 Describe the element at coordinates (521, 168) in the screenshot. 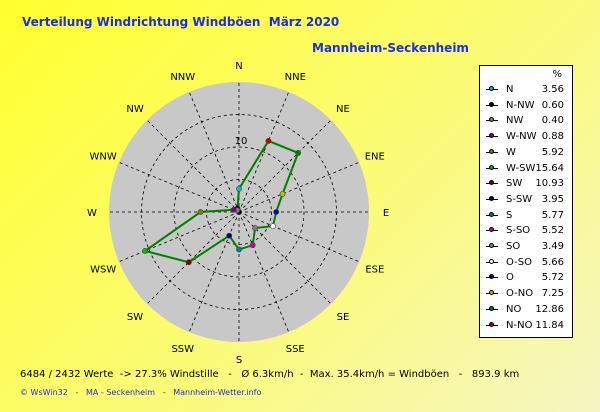

I see `legend-label: W-SW` at that location.